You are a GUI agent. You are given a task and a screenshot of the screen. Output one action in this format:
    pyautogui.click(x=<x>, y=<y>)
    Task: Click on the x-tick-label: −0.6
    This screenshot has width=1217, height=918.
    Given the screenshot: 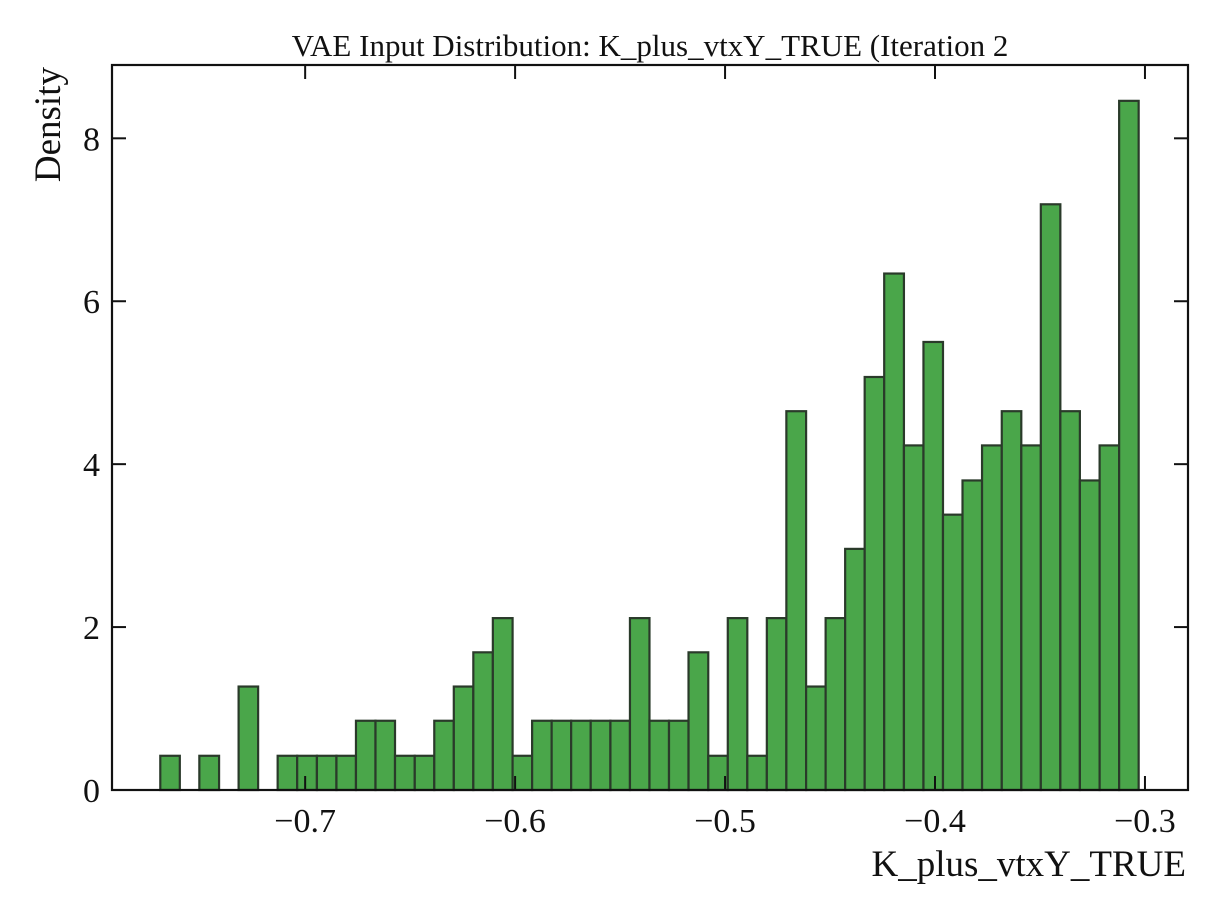 What is the action you would take?
    pyautogui.click(x=515, y=821)
    